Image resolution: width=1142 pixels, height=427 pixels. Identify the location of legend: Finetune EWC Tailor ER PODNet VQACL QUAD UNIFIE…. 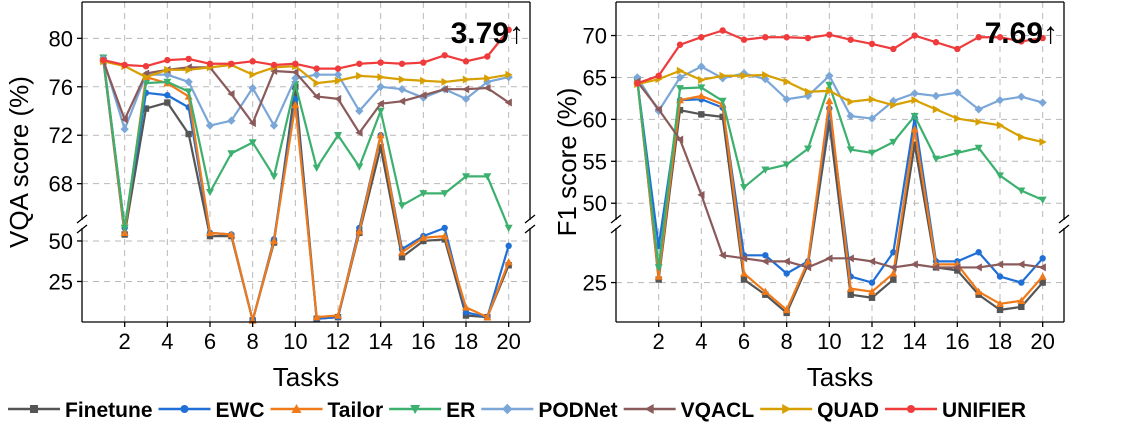
(517, 410).